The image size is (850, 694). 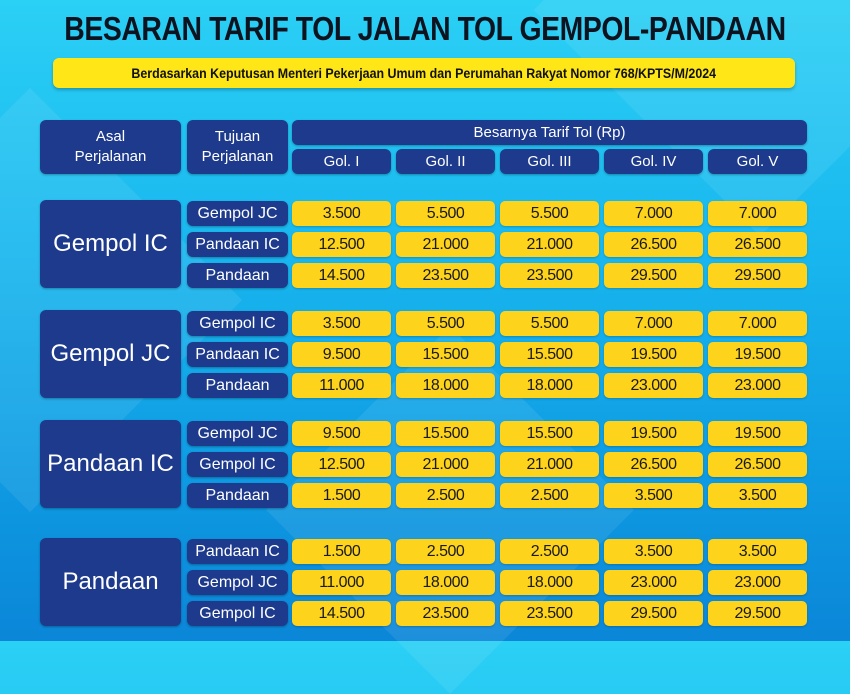 I want to click on origin-cell: Pandaan, so click(x=110, y=582).